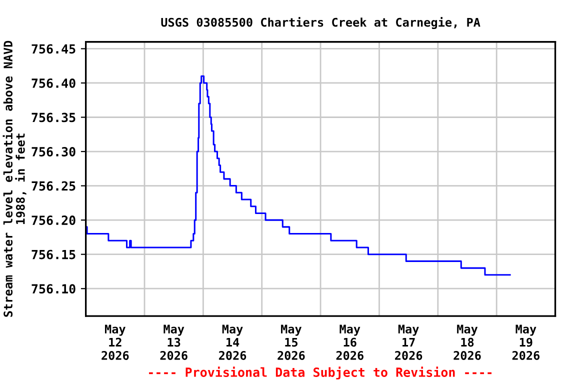 Image resolution: width=576 pixels, height=384 pixels. Describe the element at coordinates (54, 255) in the screenshot. I see `y-tick-label: 756.15` at that location.